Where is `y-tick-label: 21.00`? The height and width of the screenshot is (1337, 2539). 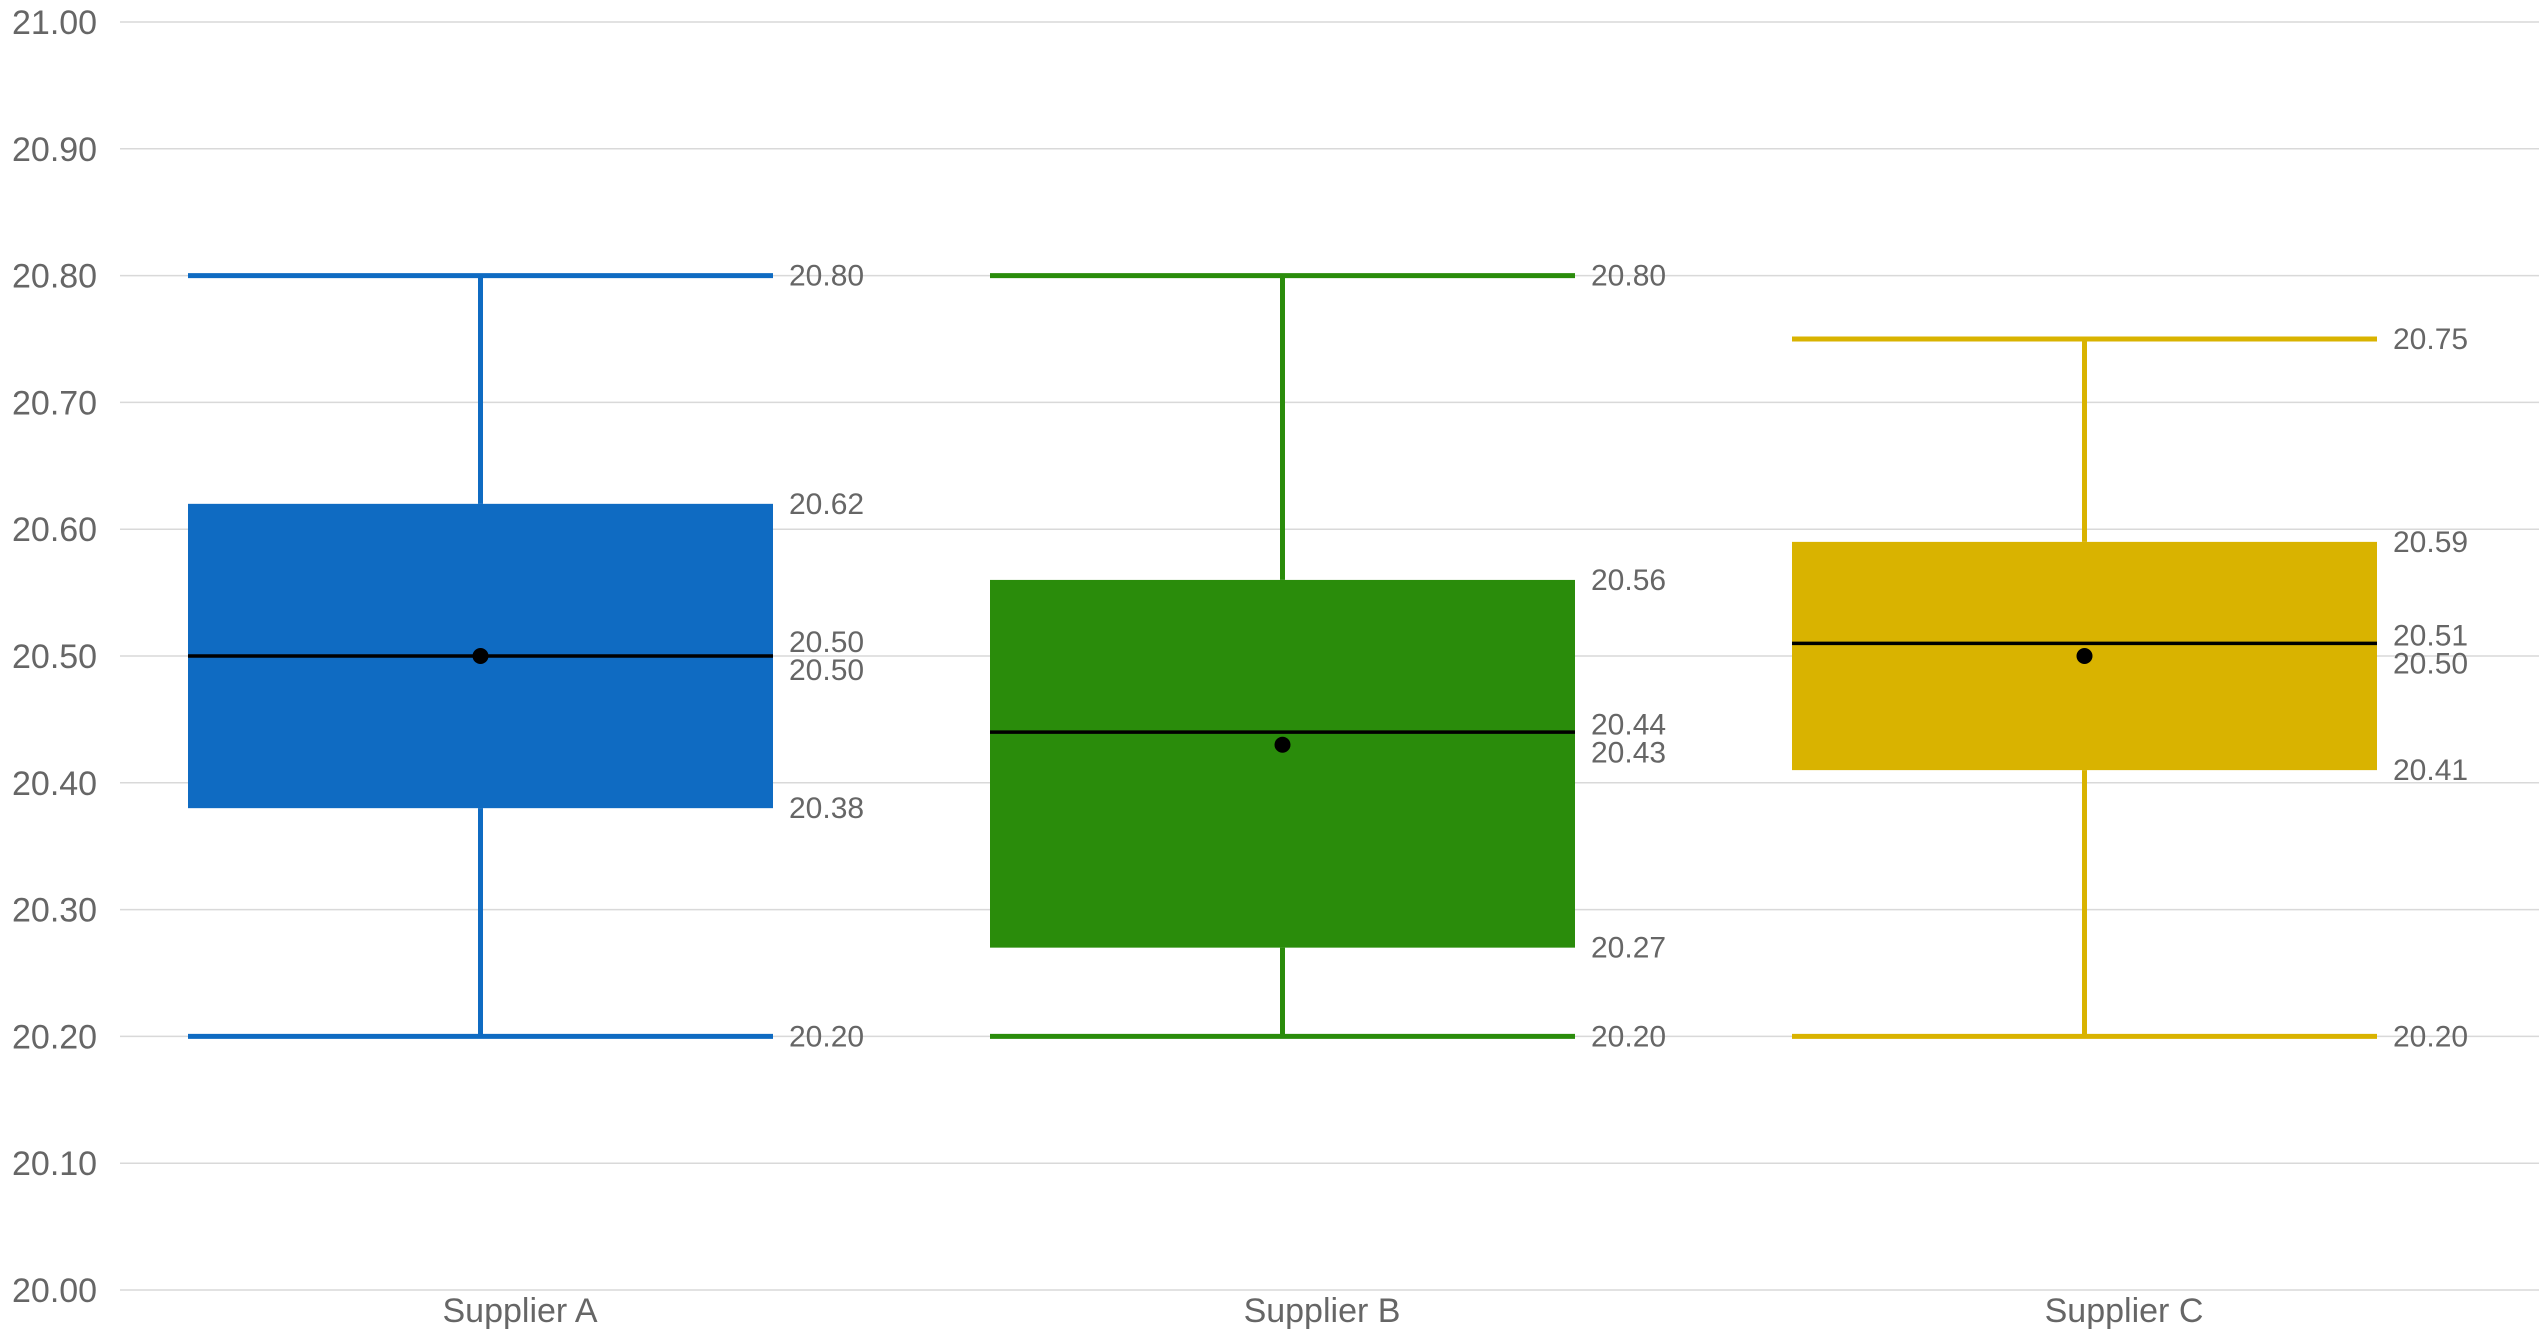 y-tick-label: 21.00 is located at coordinates (54, 23).